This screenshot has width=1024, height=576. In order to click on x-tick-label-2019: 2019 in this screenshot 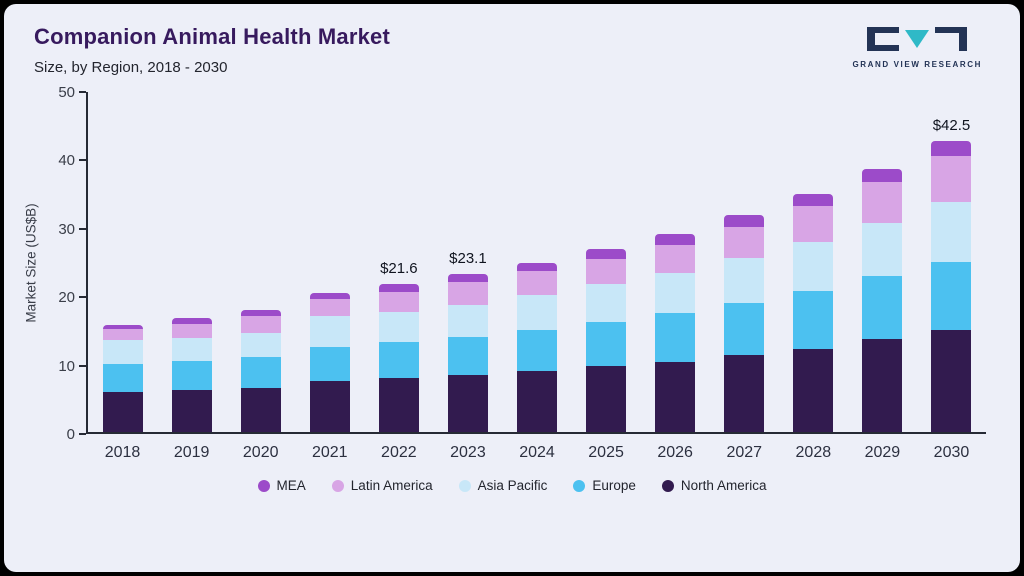, I will do `click(191, 452)`.